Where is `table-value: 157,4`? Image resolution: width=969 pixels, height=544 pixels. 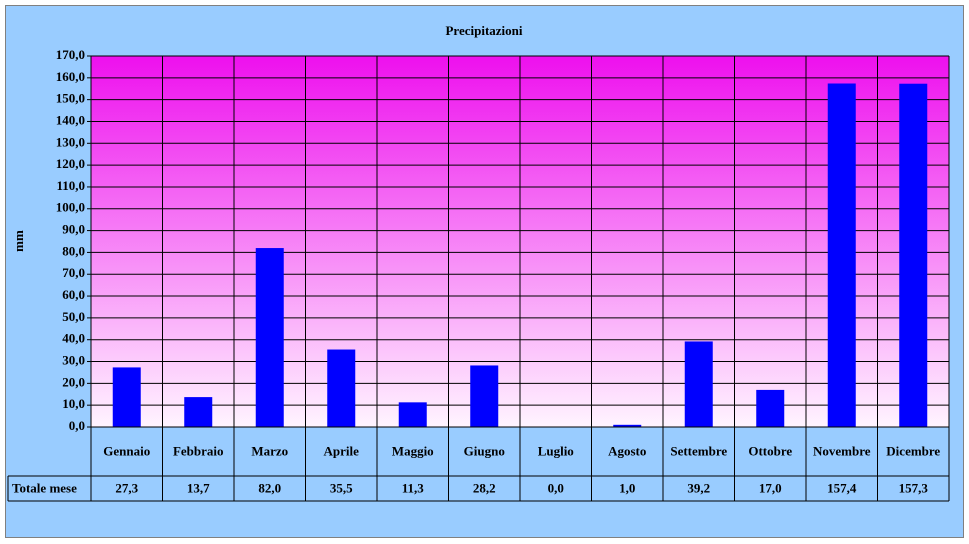 table-value: 157,4 is located at coordinates (842, 487).